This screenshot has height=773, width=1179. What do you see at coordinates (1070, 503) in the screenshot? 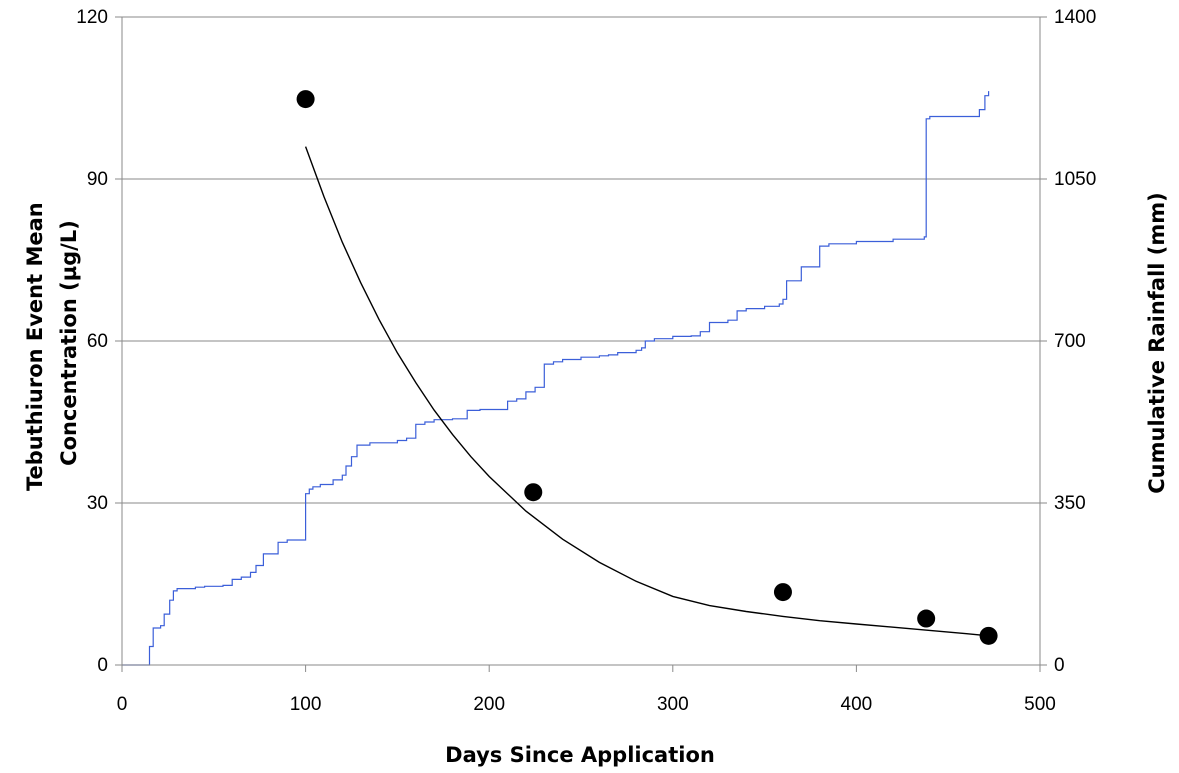
I see `y2-tick-label: 350` at bounding box center [1070, 503].